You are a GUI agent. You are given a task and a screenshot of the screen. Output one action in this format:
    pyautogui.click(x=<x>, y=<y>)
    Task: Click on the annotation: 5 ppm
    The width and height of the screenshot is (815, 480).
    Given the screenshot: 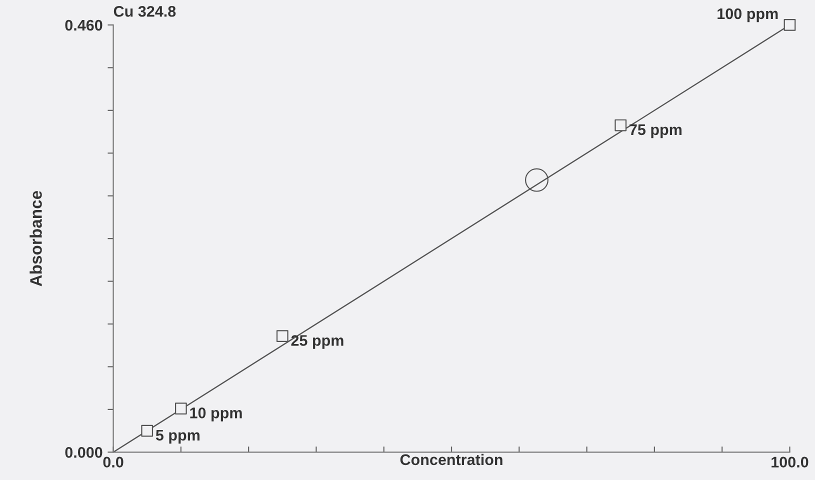 What is the action you would take?
    pyautogui.click(x=178, y=437)
    